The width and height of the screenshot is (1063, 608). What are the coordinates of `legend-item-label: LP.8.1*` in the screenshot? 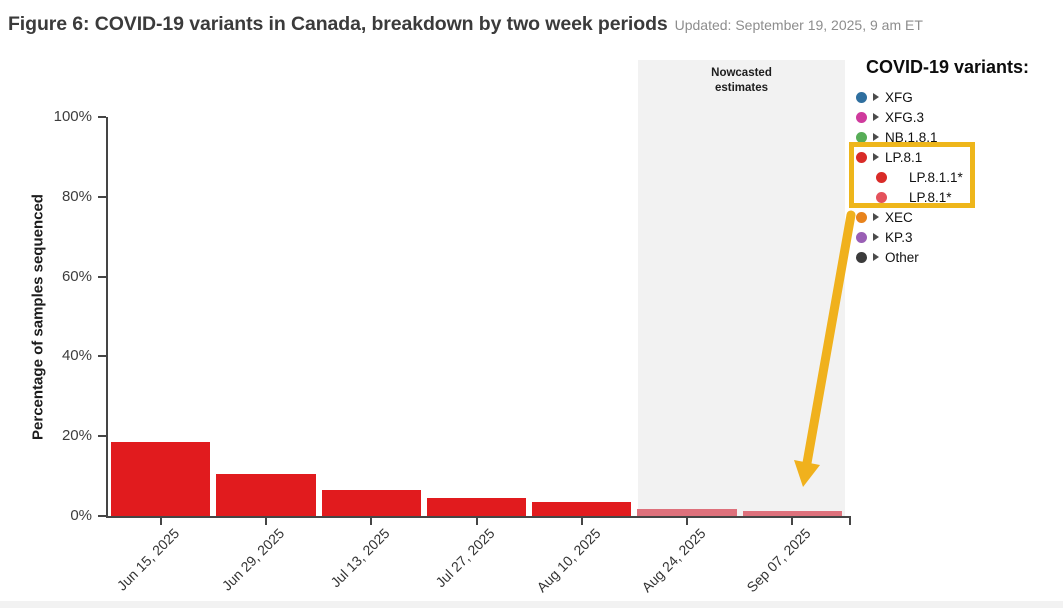 It's located at (930, 197).